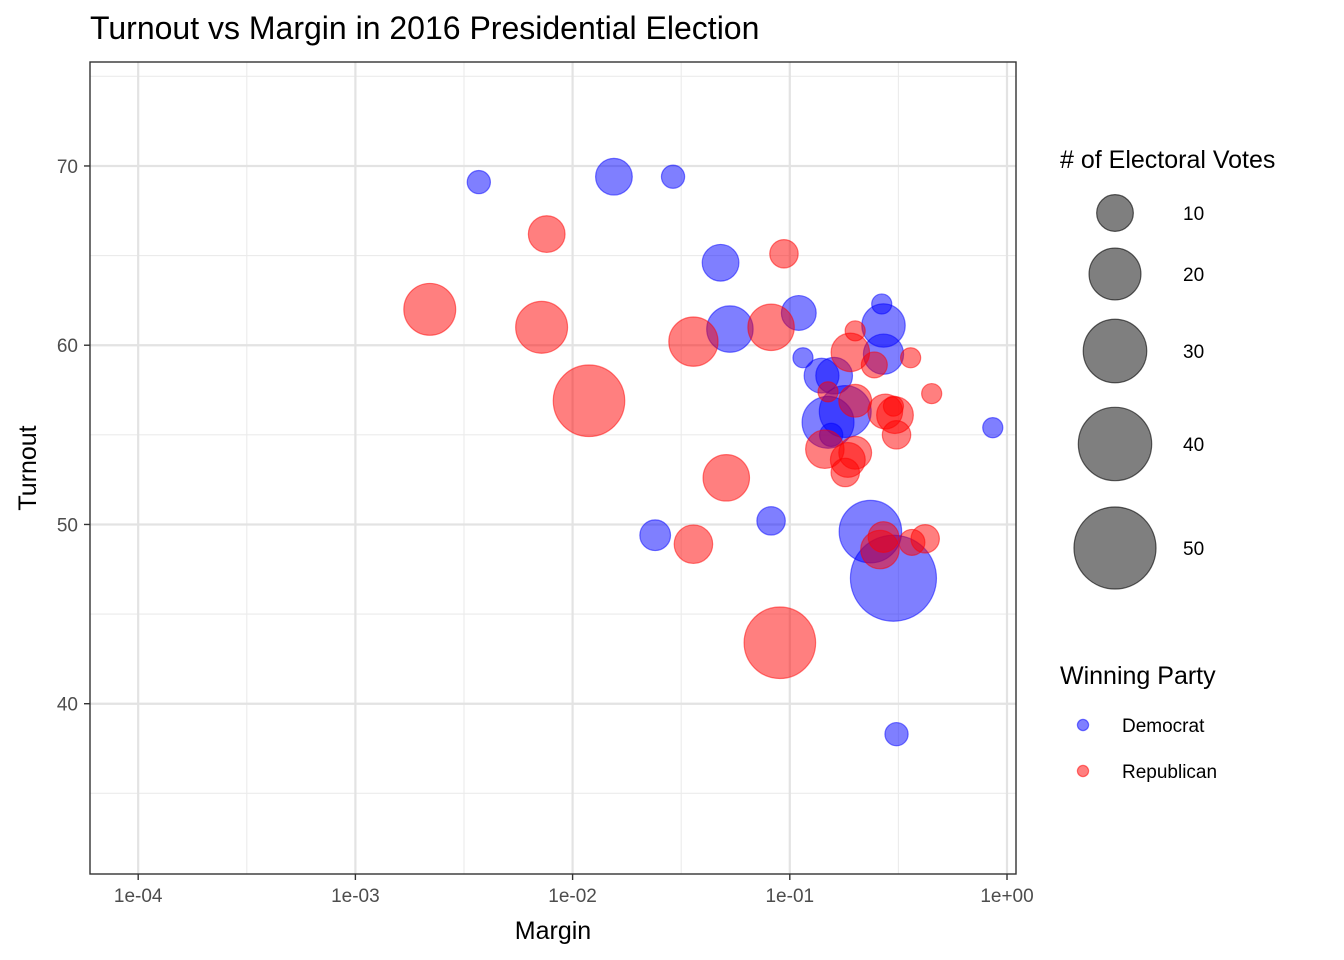 This screenshot has height=960, width=1344. Describe the element at coordinates (138, 896) in the screenshot. I see `x-tick-label: 1e-04` at that location.